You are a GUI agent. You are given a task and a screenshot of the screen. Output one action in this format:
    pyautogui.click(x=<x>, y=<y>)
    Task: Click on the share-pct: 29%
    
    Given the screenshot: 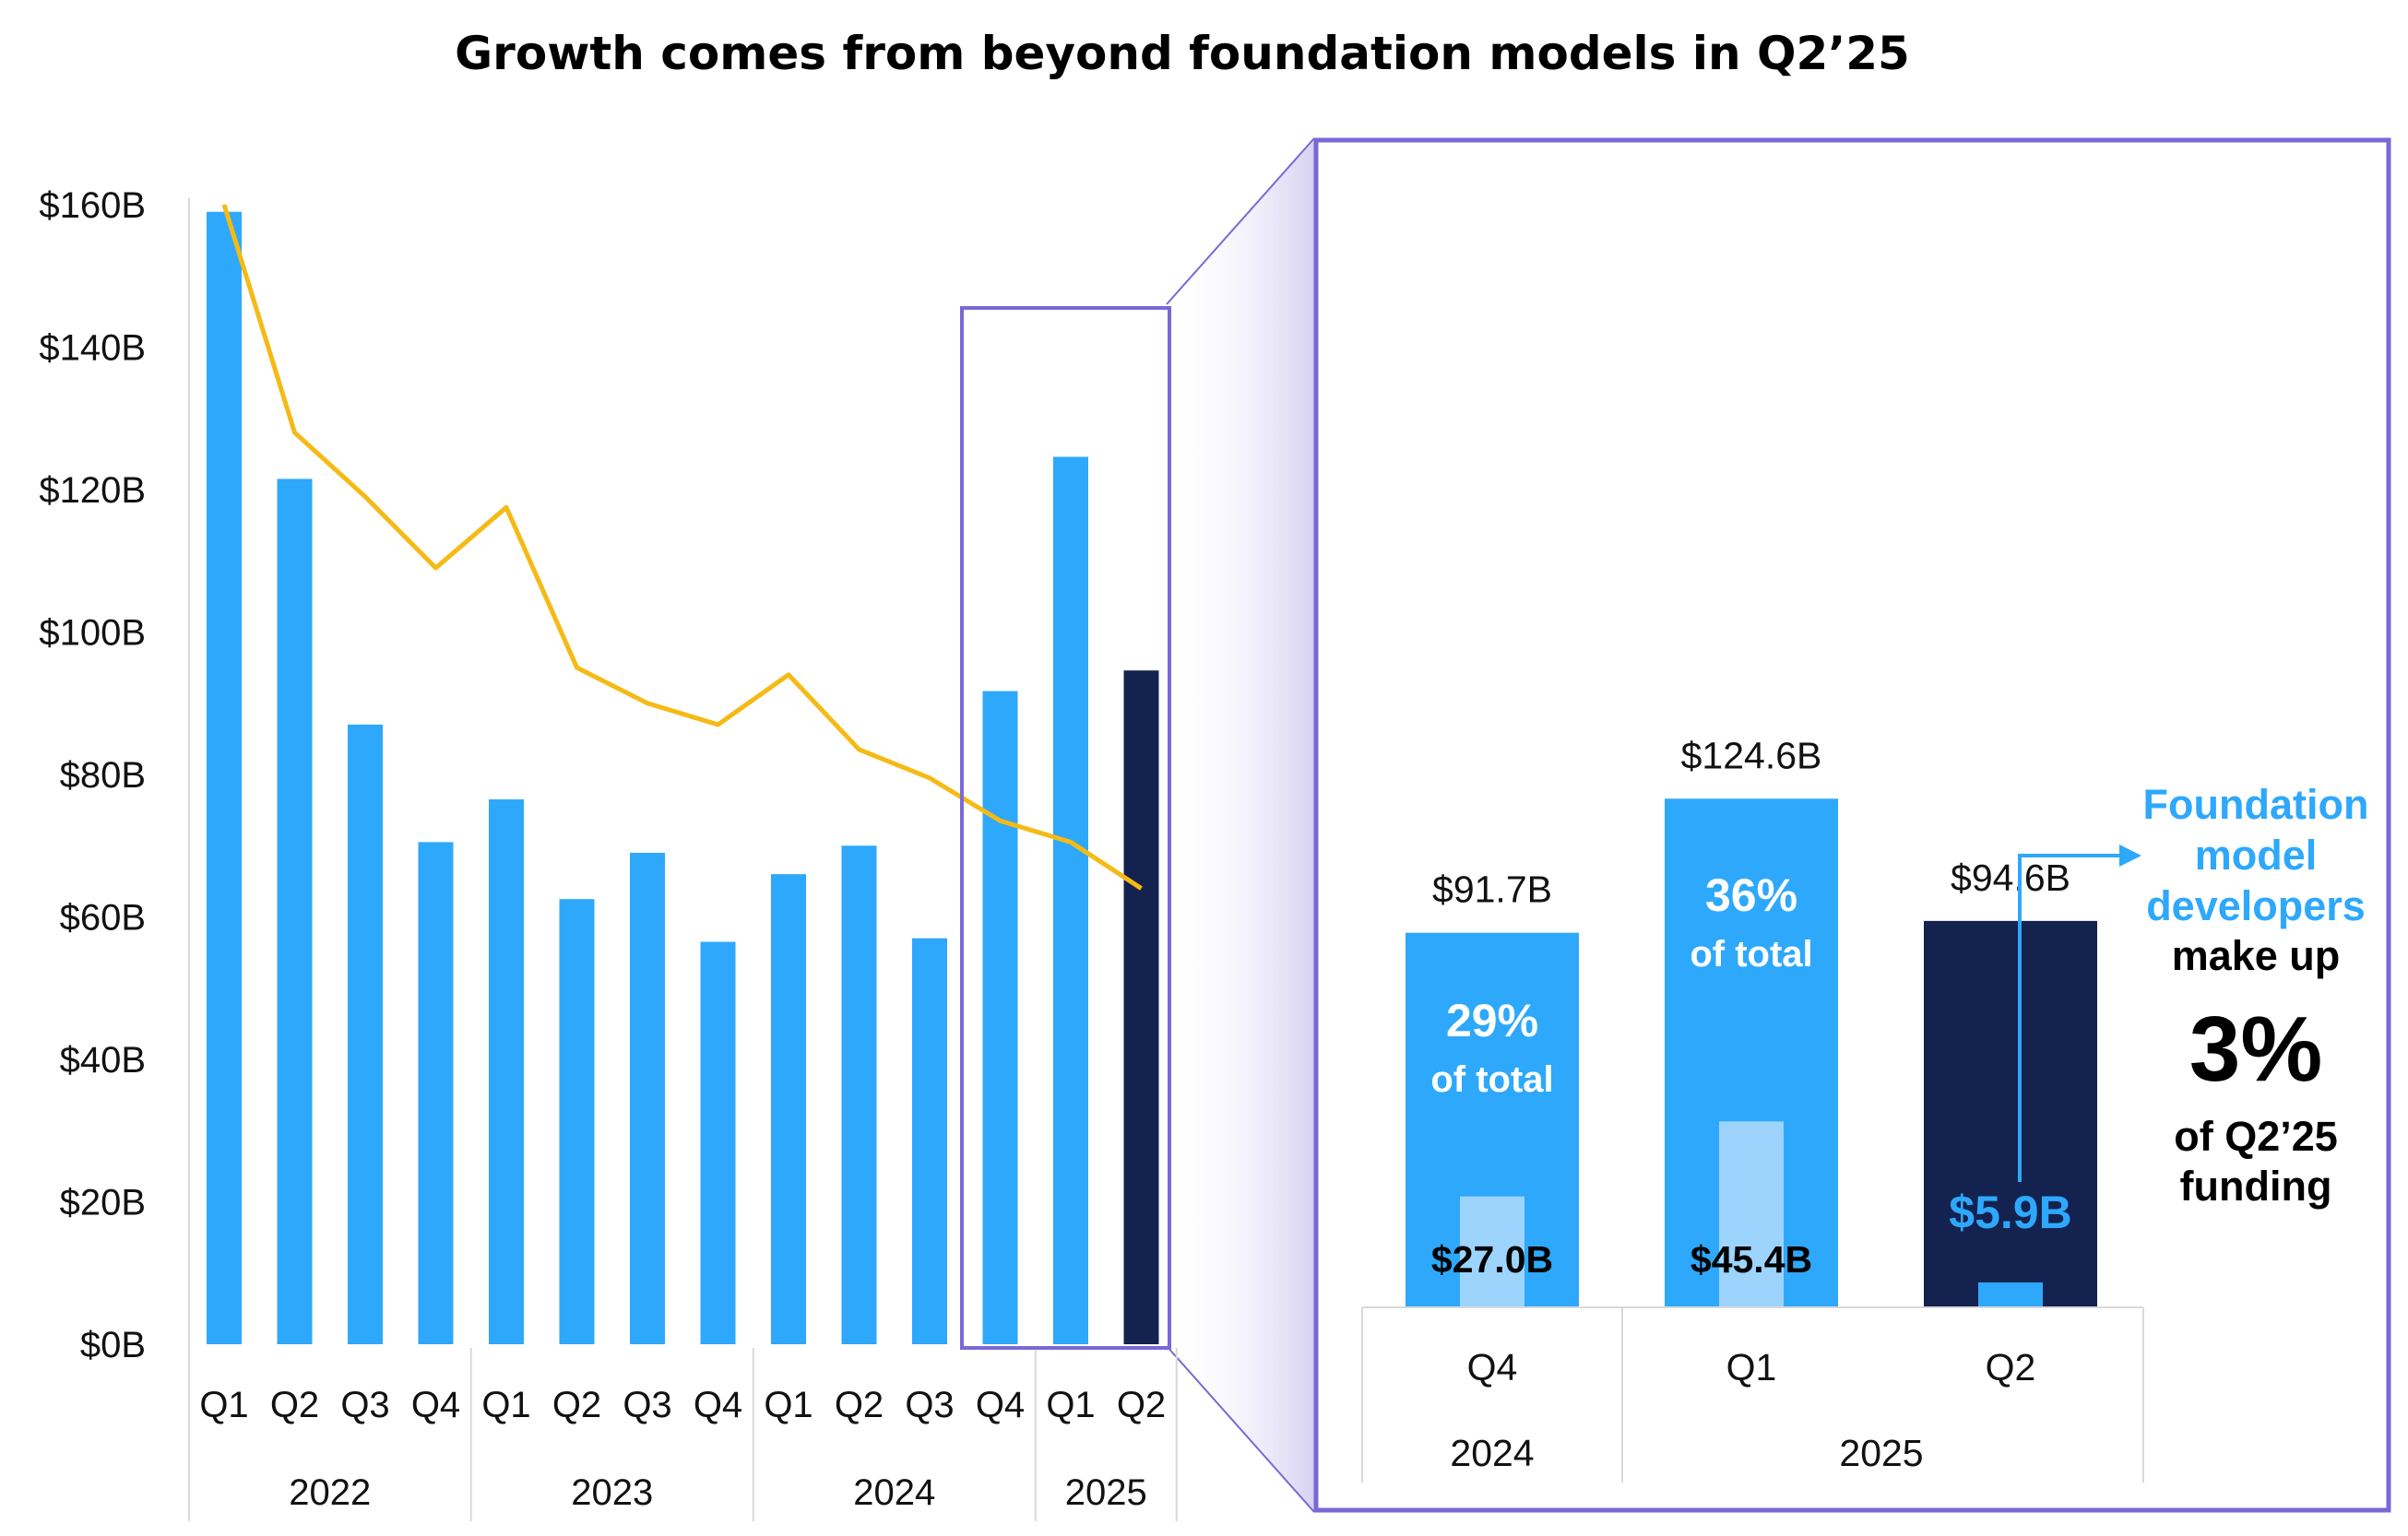 What is the action you would take?
    pyautogui.click(x=1492, y=1021)
    